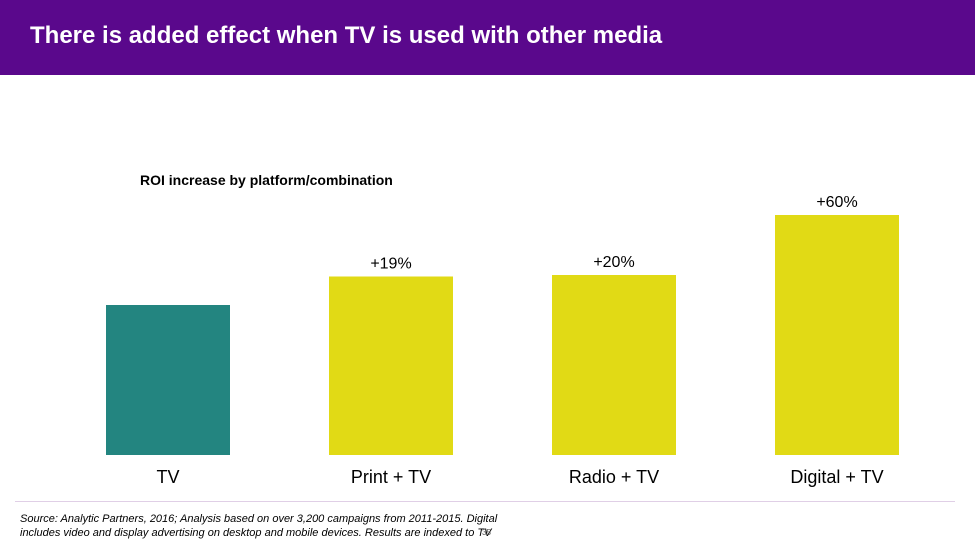  Describe the element at coordinates (836, 477) in the screenshot. I see `category-label: Digital + TV` at that location.